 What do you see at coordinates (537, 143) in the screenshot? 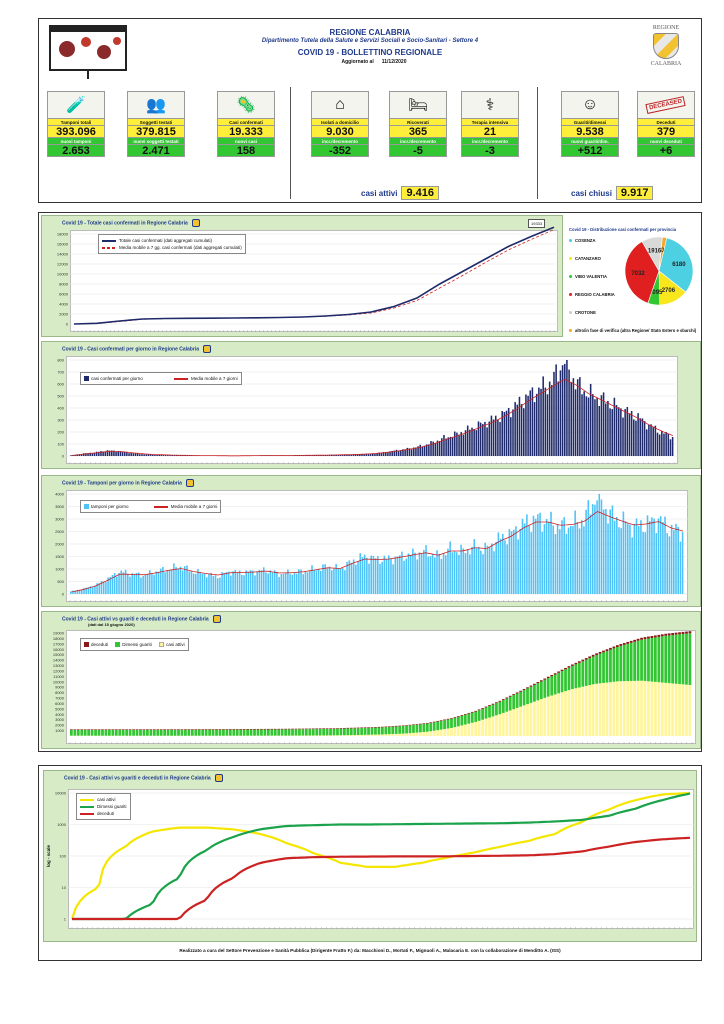
I see `divider` at bounding box center [537, 143].